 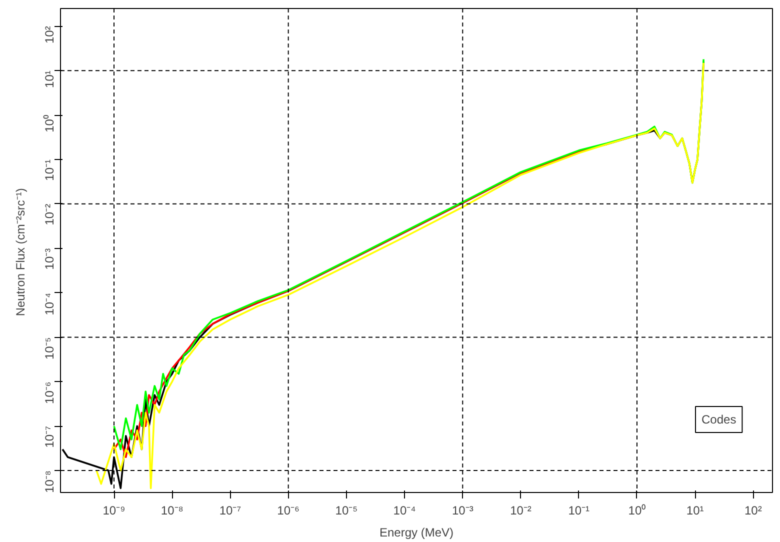 I want to click on x-tick-label: 10⁻⁸, so click(x=172, y=511).